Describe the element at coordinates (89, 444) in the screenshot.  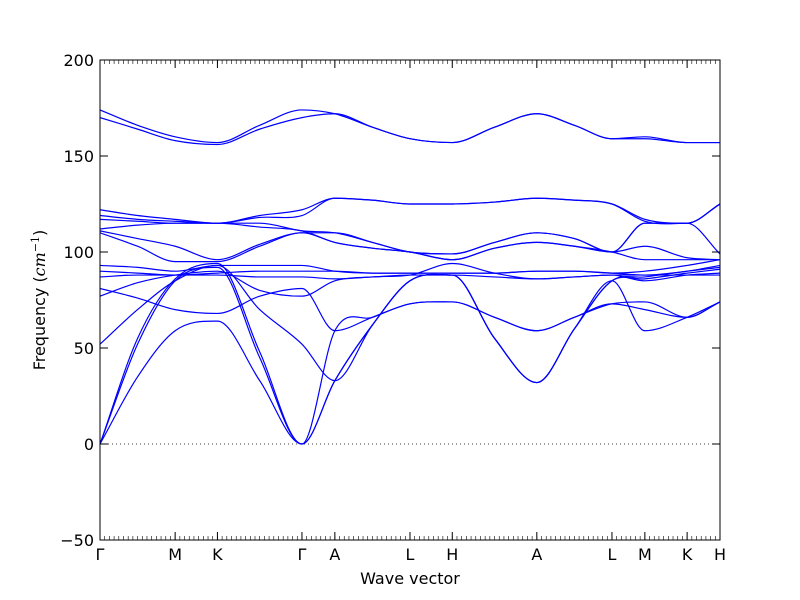
I see `y-tick-label: 0` at that location.